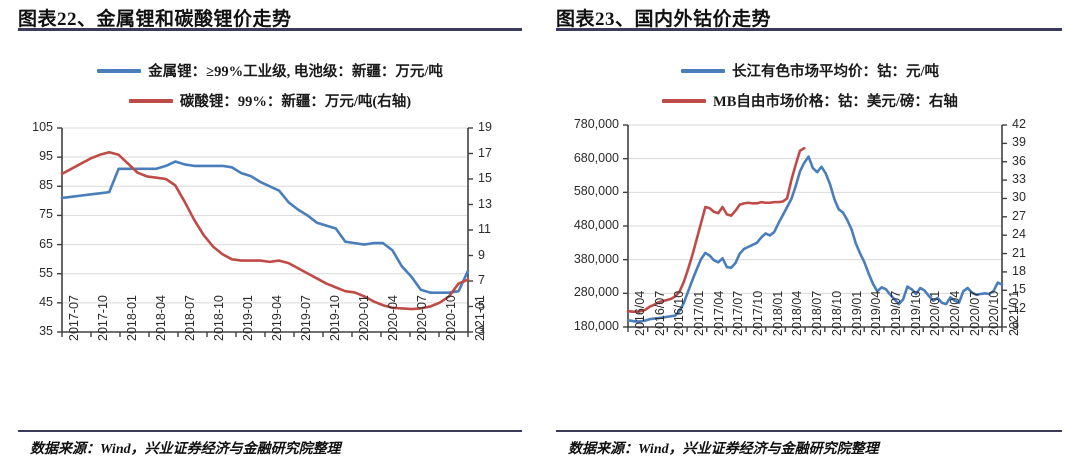 The height and width of the screenshot is (463, 1080). I want to click on x-axis-tick-label: 2018/10, so click(836, 313).